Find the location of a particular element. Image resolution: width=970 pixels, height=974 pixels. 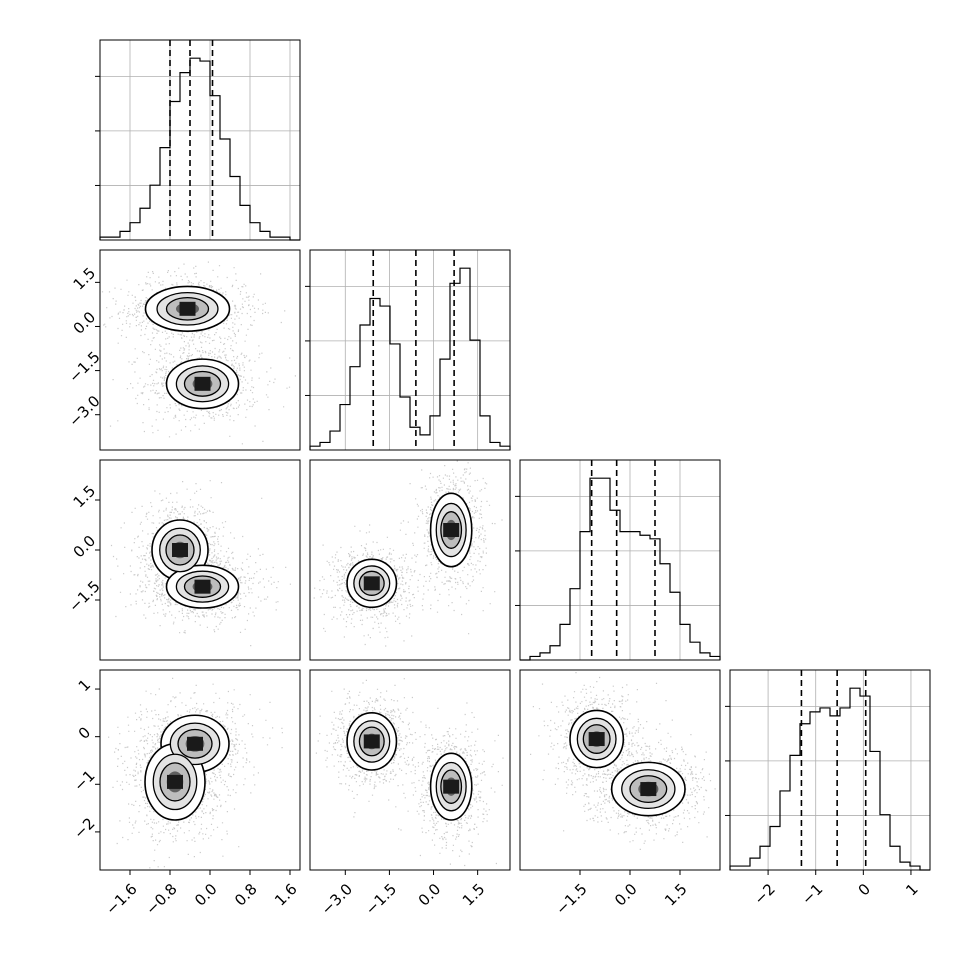

y-tick-label-2-2: 1.5 is located at coordinates (85, 497).